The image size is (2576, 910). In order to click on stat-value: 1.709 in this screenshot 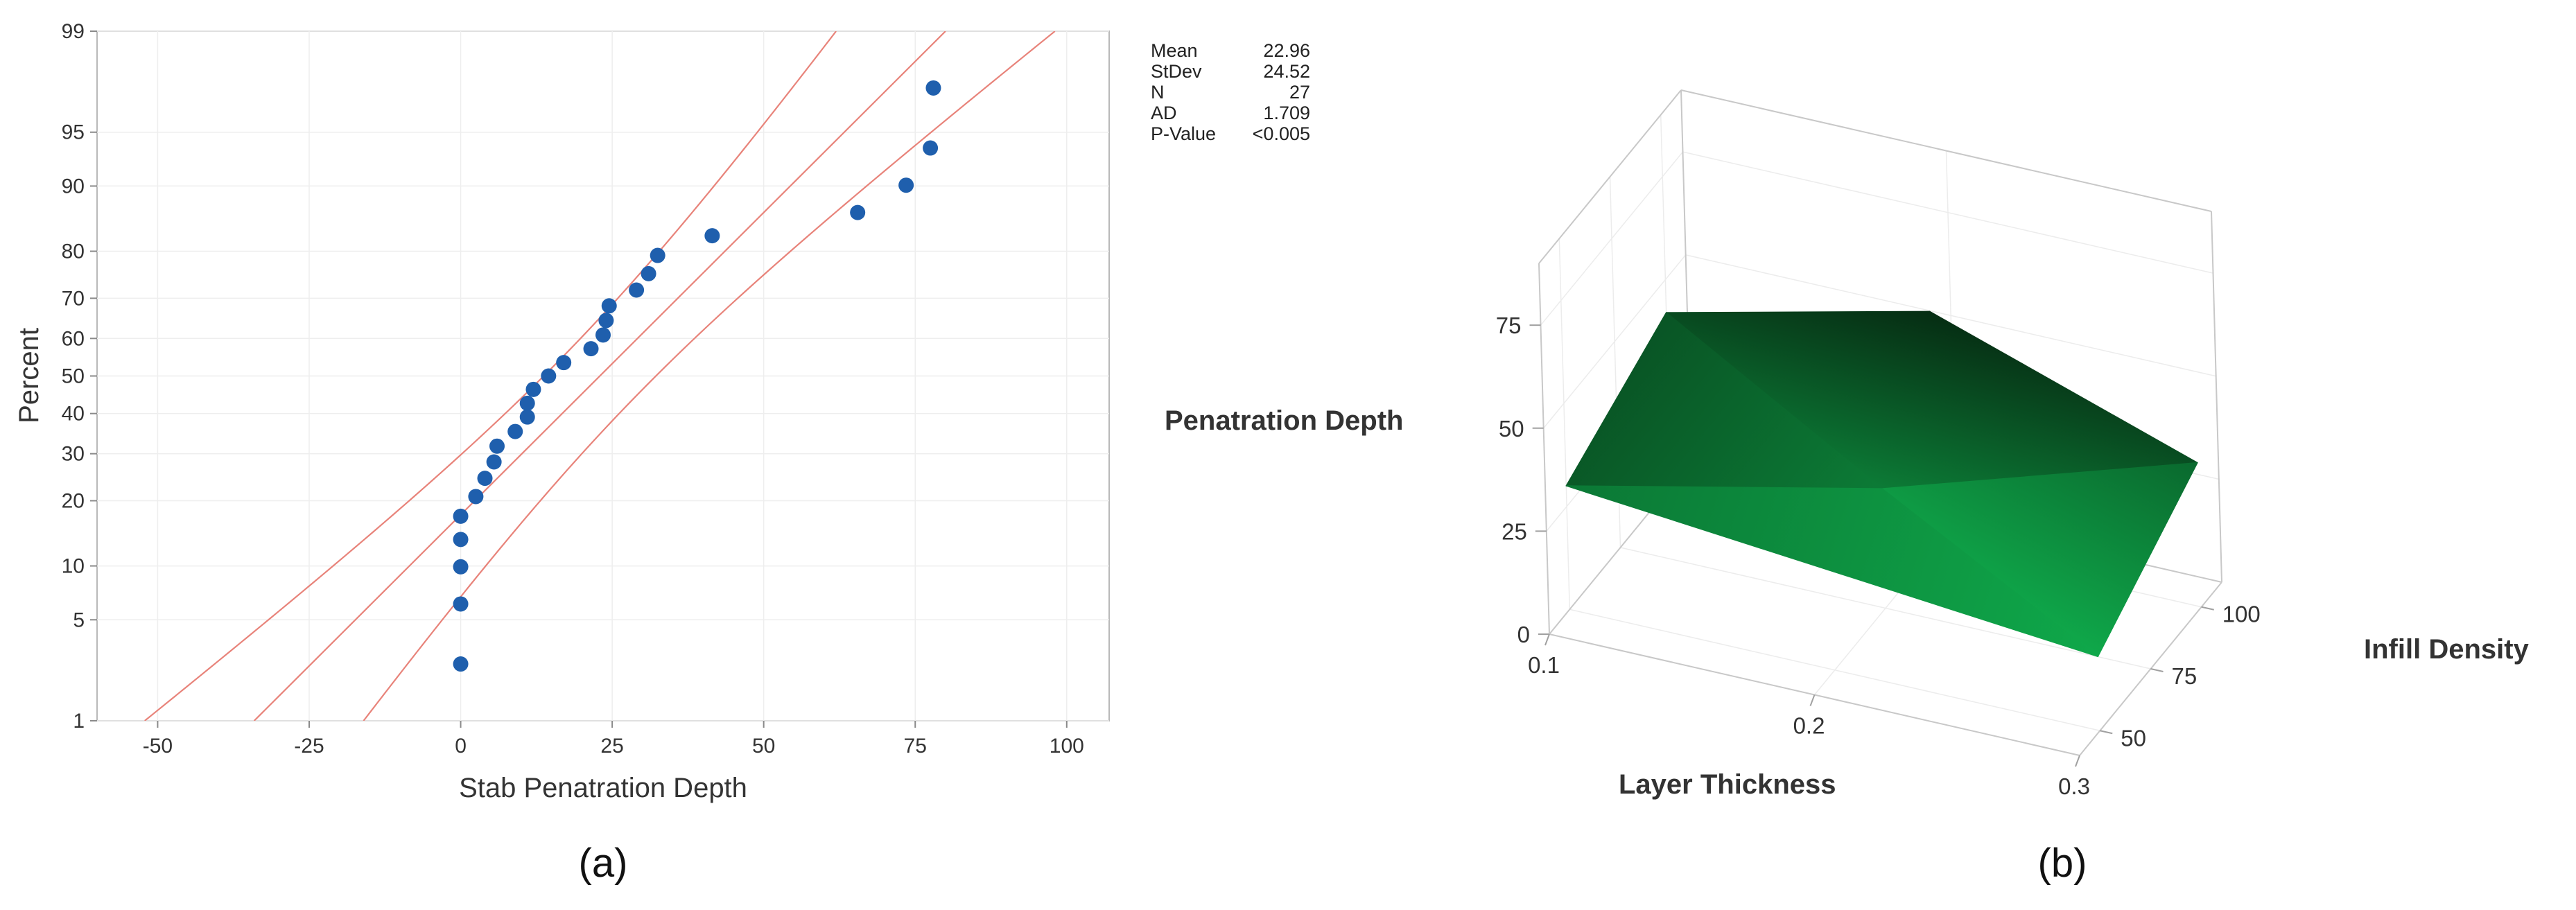, I will do `click(1286, 113)`.